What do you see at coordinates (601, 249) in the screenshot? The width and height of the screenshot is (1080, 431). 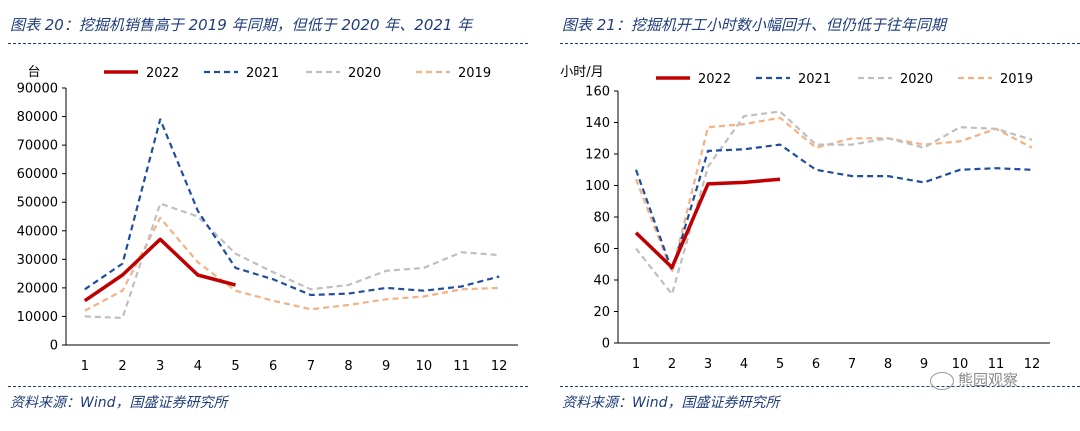 I see `y-tick-label: 60` at bounding box center [601, 249].